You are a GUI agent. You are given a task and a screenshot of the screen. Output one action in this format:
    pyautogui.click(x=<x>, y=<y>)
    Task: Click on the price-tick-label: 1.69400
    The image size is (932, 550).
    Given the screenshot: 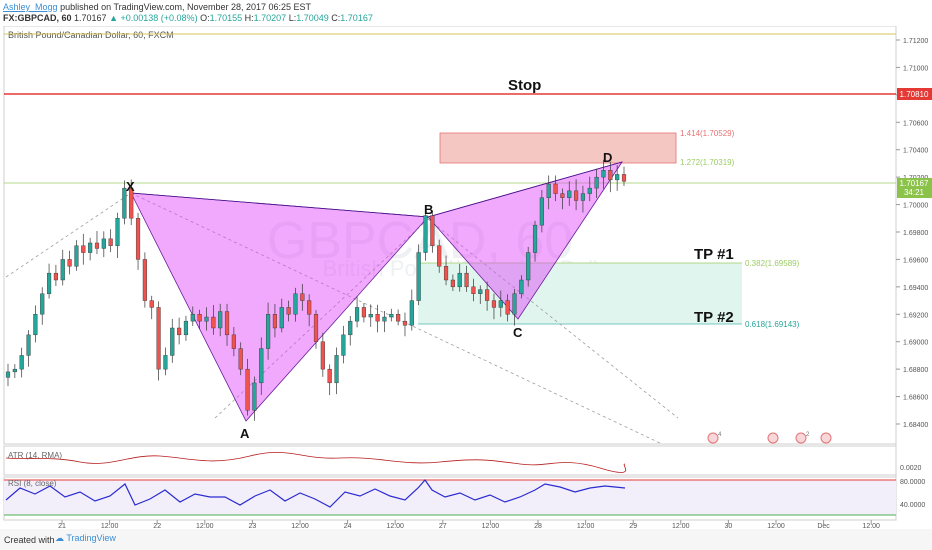 What is the action you would take?
    pyautogui.click(x=915, y=288)
    